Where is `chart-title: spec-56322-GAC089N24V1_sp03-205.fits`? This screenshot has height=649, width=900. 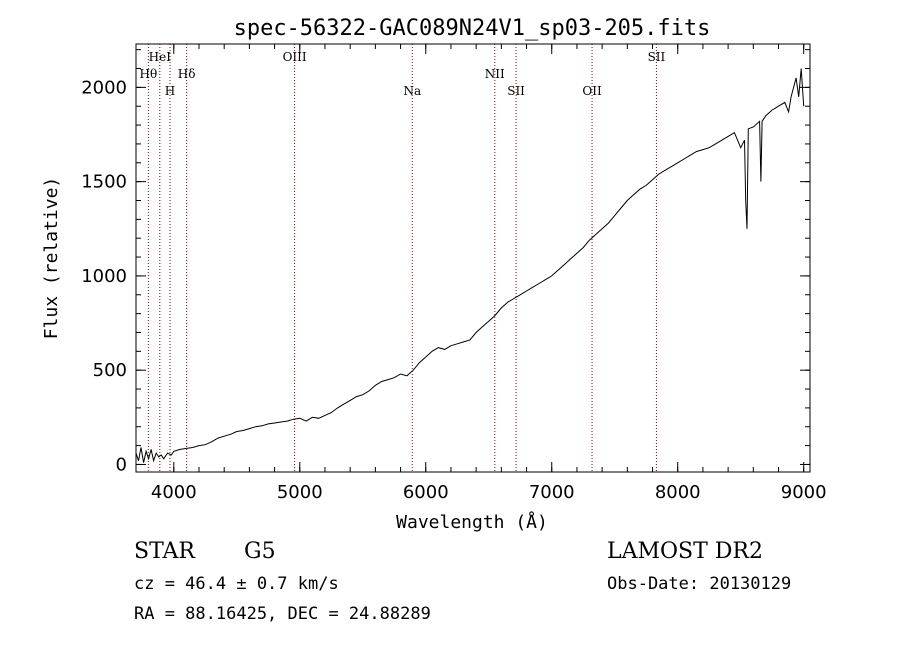
chart-title: spec-56322-GAC089N24V1_sp03-205.fits is located at coordinates (472, 28).